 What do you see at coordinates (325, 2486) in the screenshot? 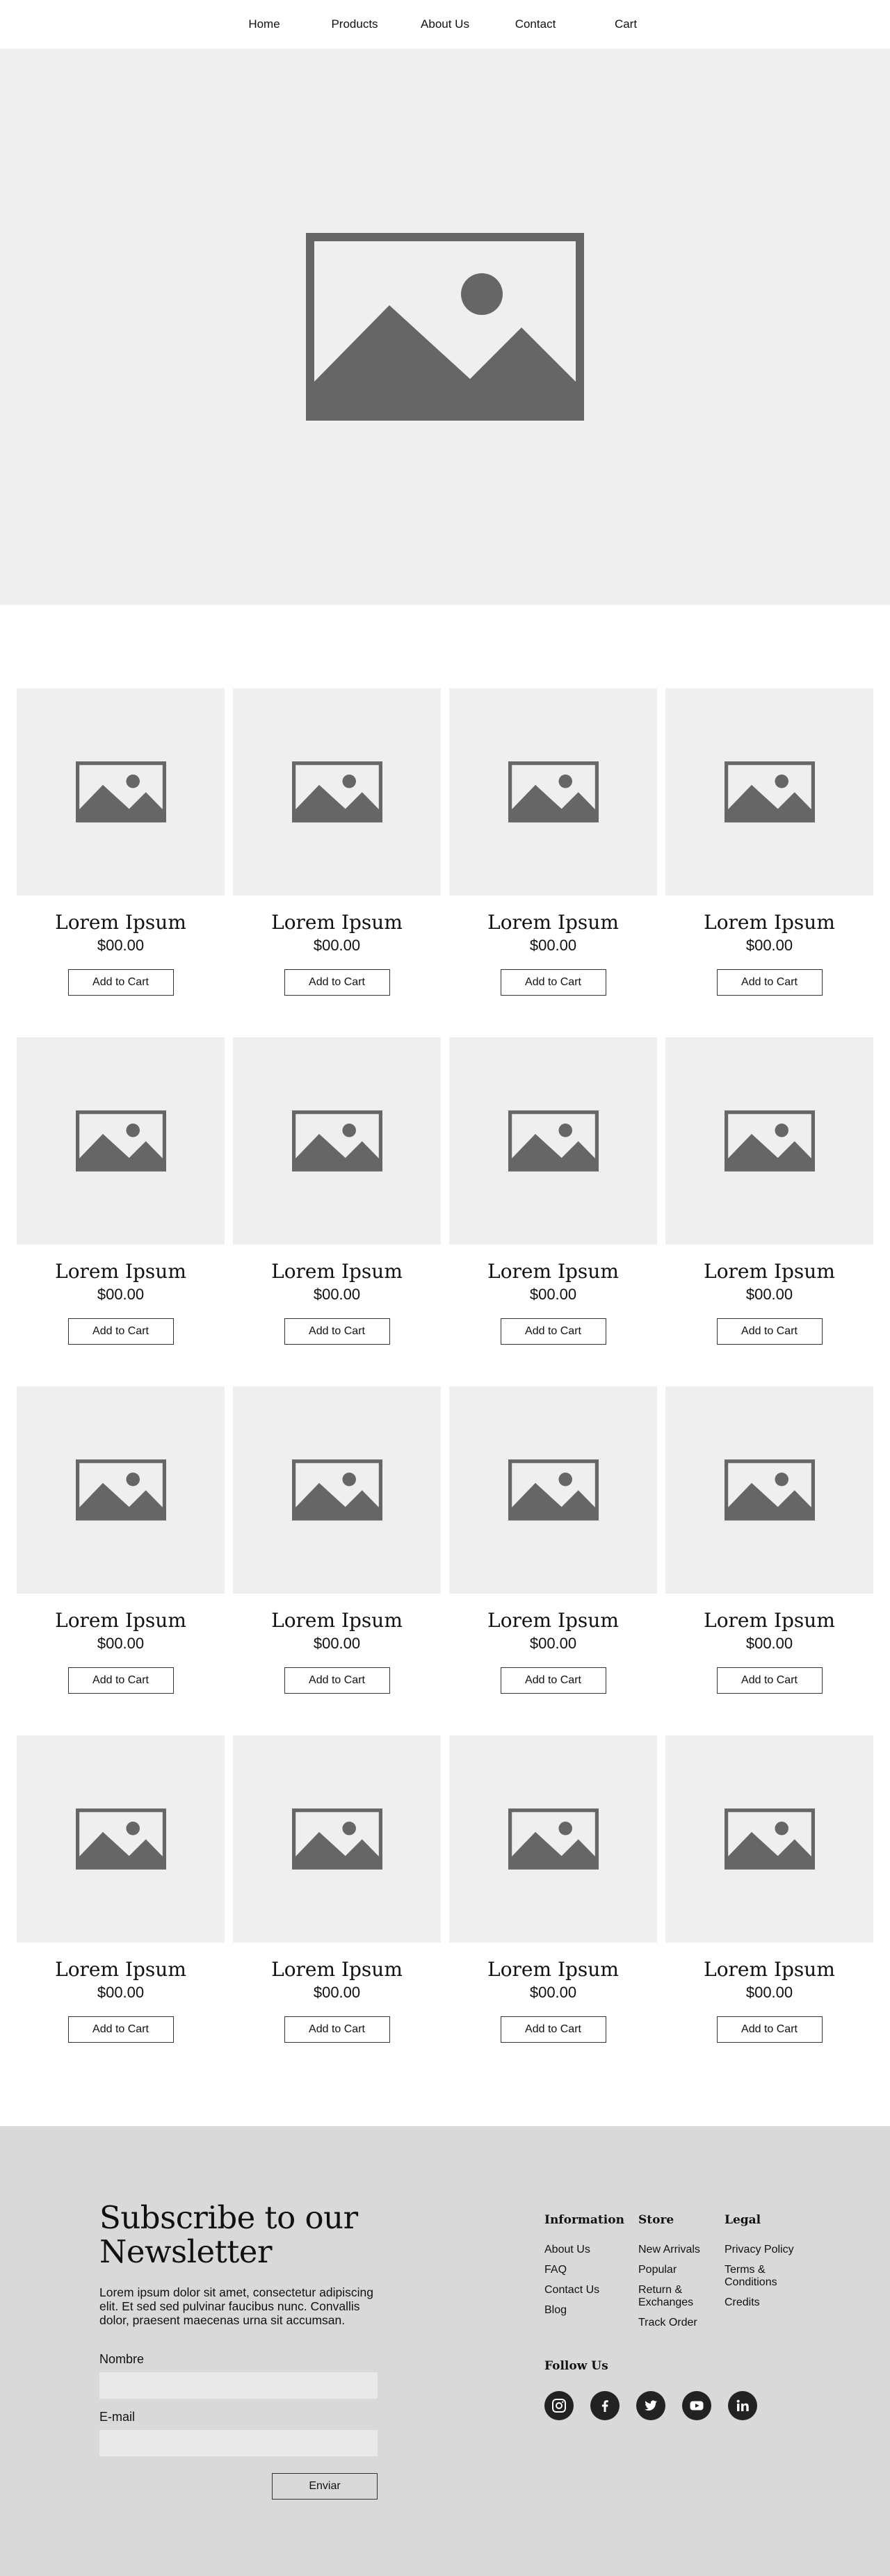
I see `submit-button: Enviar` at bounding box center [325, 2486].